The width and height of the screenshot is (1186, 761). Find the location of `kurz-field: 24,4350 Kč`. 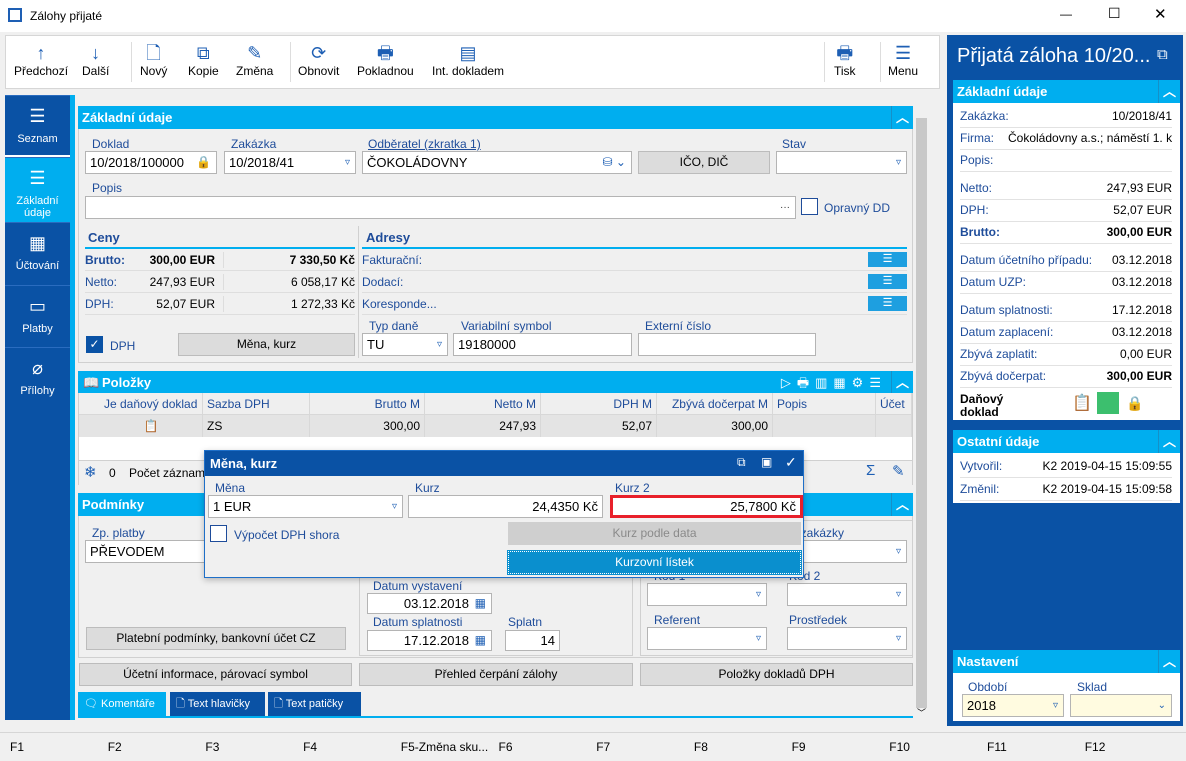

kurz-field: 24,4350 Kč is located at coordinates (505, 506).